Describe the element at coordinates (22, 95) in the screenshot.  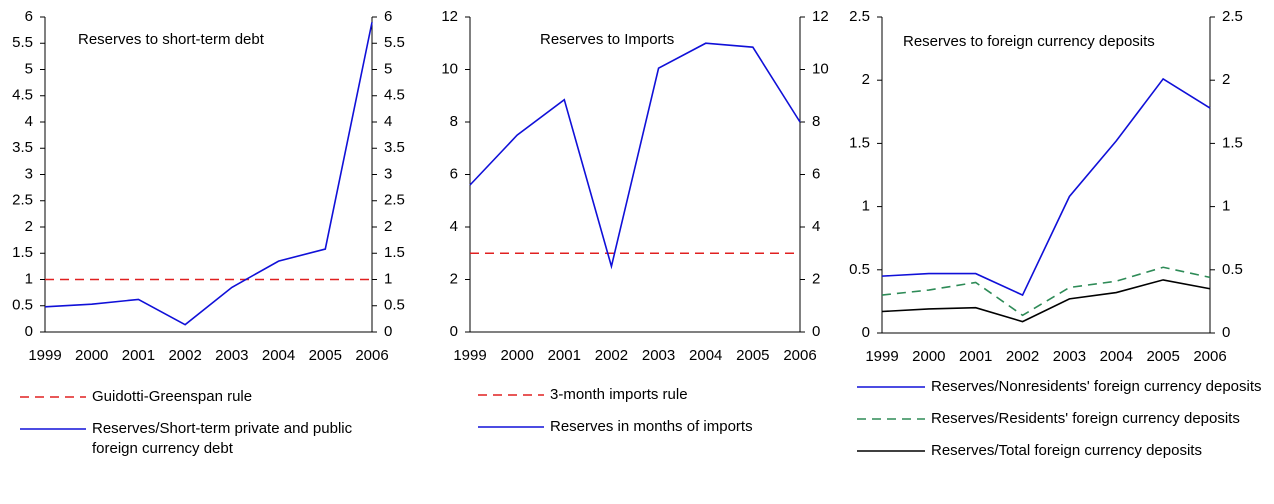
I see `y-tick-label: 4.5` at that location.